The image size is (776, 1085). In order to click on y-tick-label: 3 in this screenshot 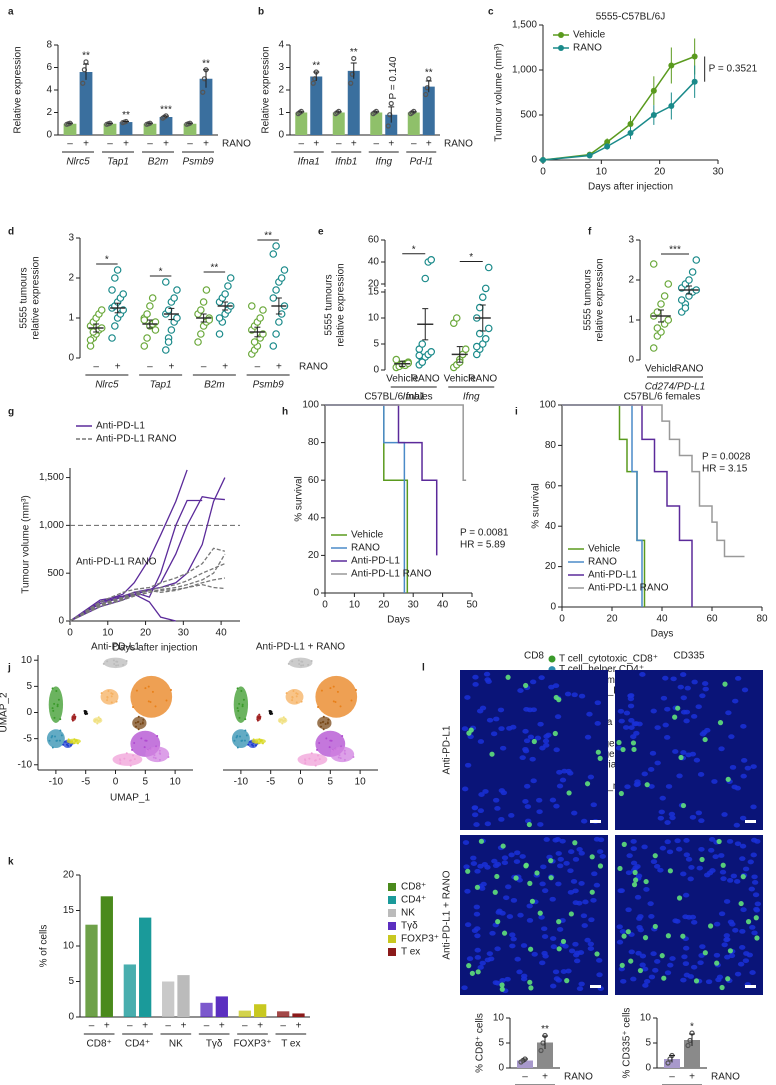, I will do `click(631, 240)`.